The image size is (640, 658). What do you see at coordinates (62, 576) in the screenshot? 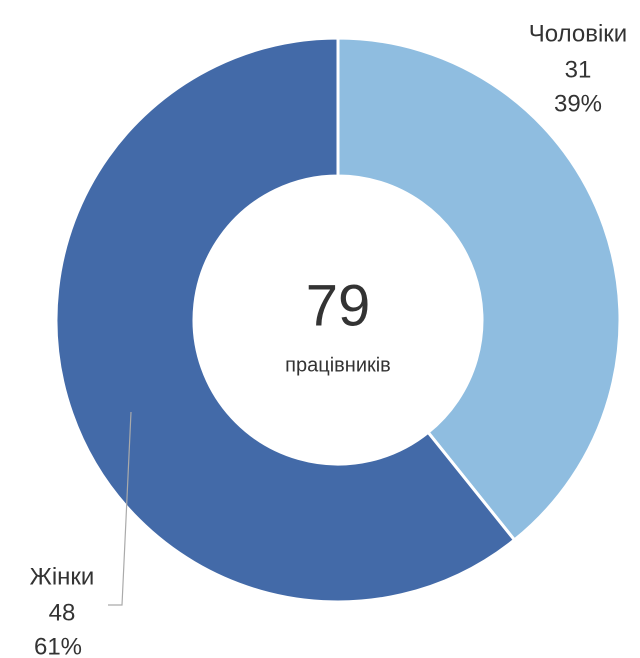
I see `category-label: Жінки` at bounding box center [62, 576].